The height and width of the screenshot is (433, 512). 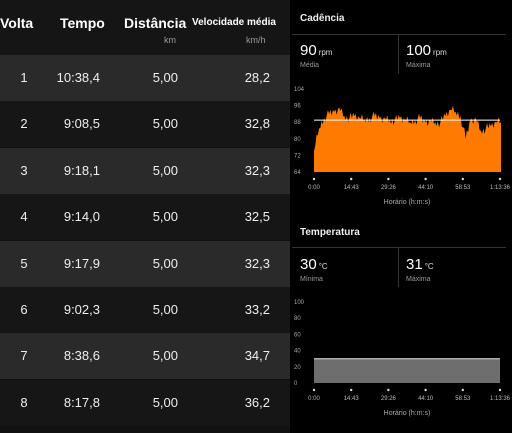 What do you see at coordinates (24, 170) in the screenshot?
I see `lap-number: 3` at bounding box center [24, 170].